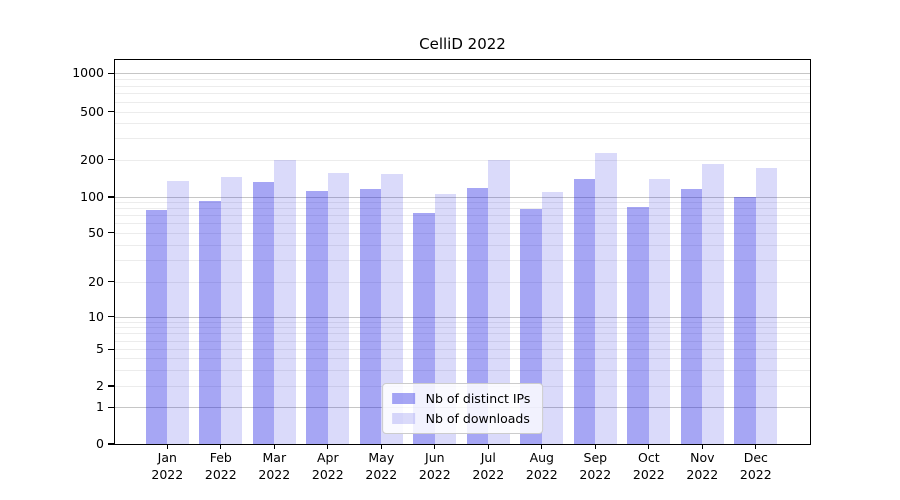 The width and height of the screenshot is (900, 500). Describe the element at coordinates (488, 457) in the screenshot. I see `x-tick-month: Jul` at that location.